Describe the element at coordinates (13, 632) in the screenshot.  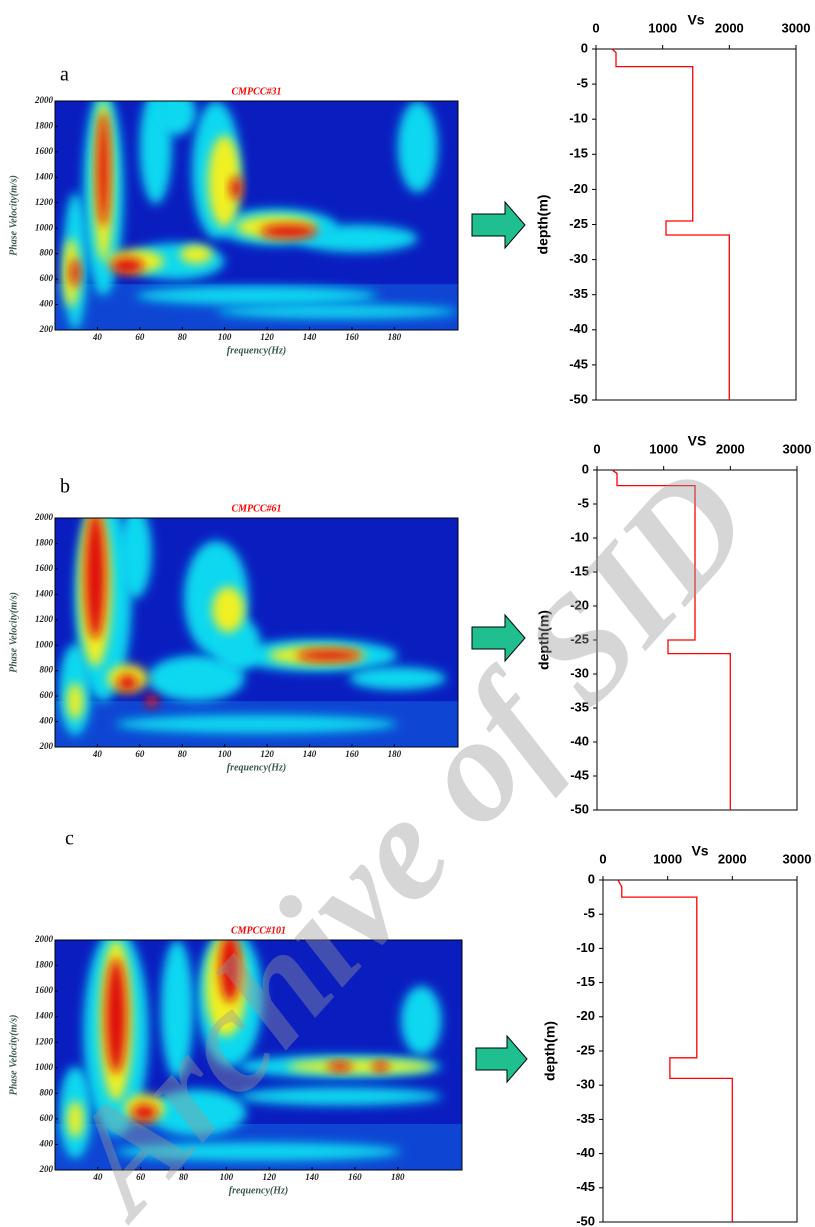
I see `y-axis-label: Phase Velocity(m/s)` at that location.